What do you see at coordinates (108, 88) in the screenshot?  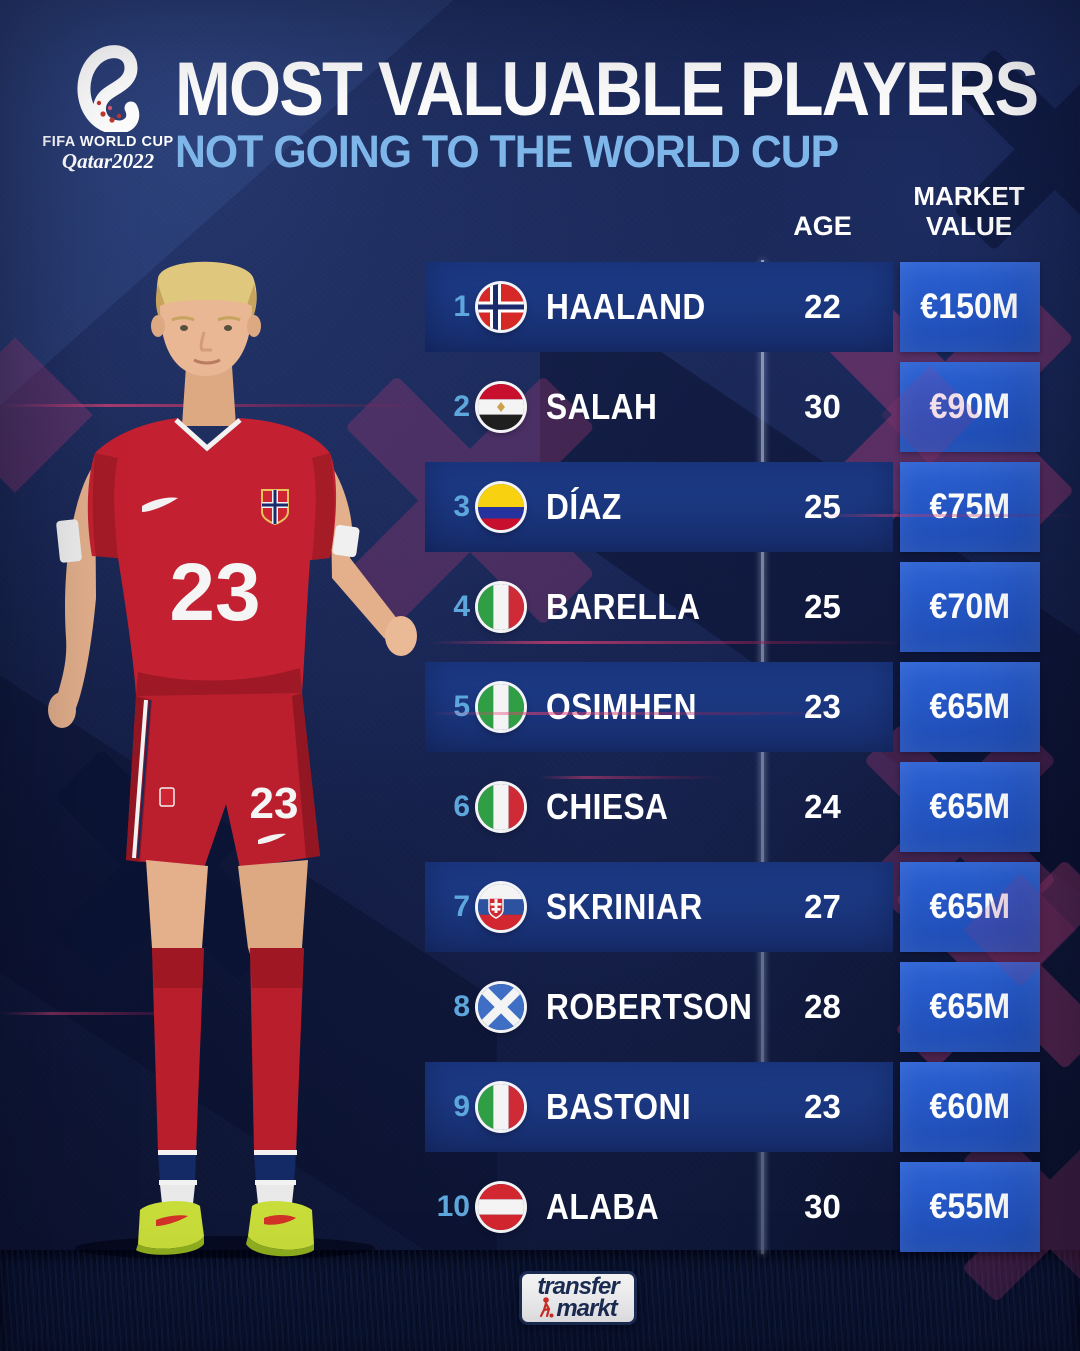 I see `fifa-emblem-icon` at bounding box center [108, 88].